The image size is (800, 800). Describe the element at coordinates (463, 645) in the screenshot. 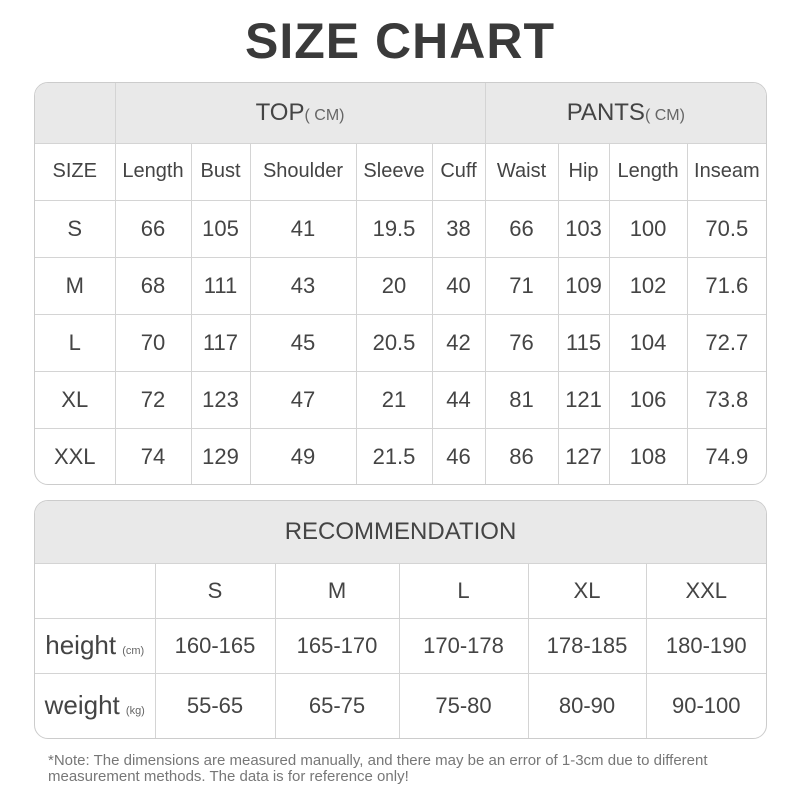

I see `table-cell: 170-178` at that location.